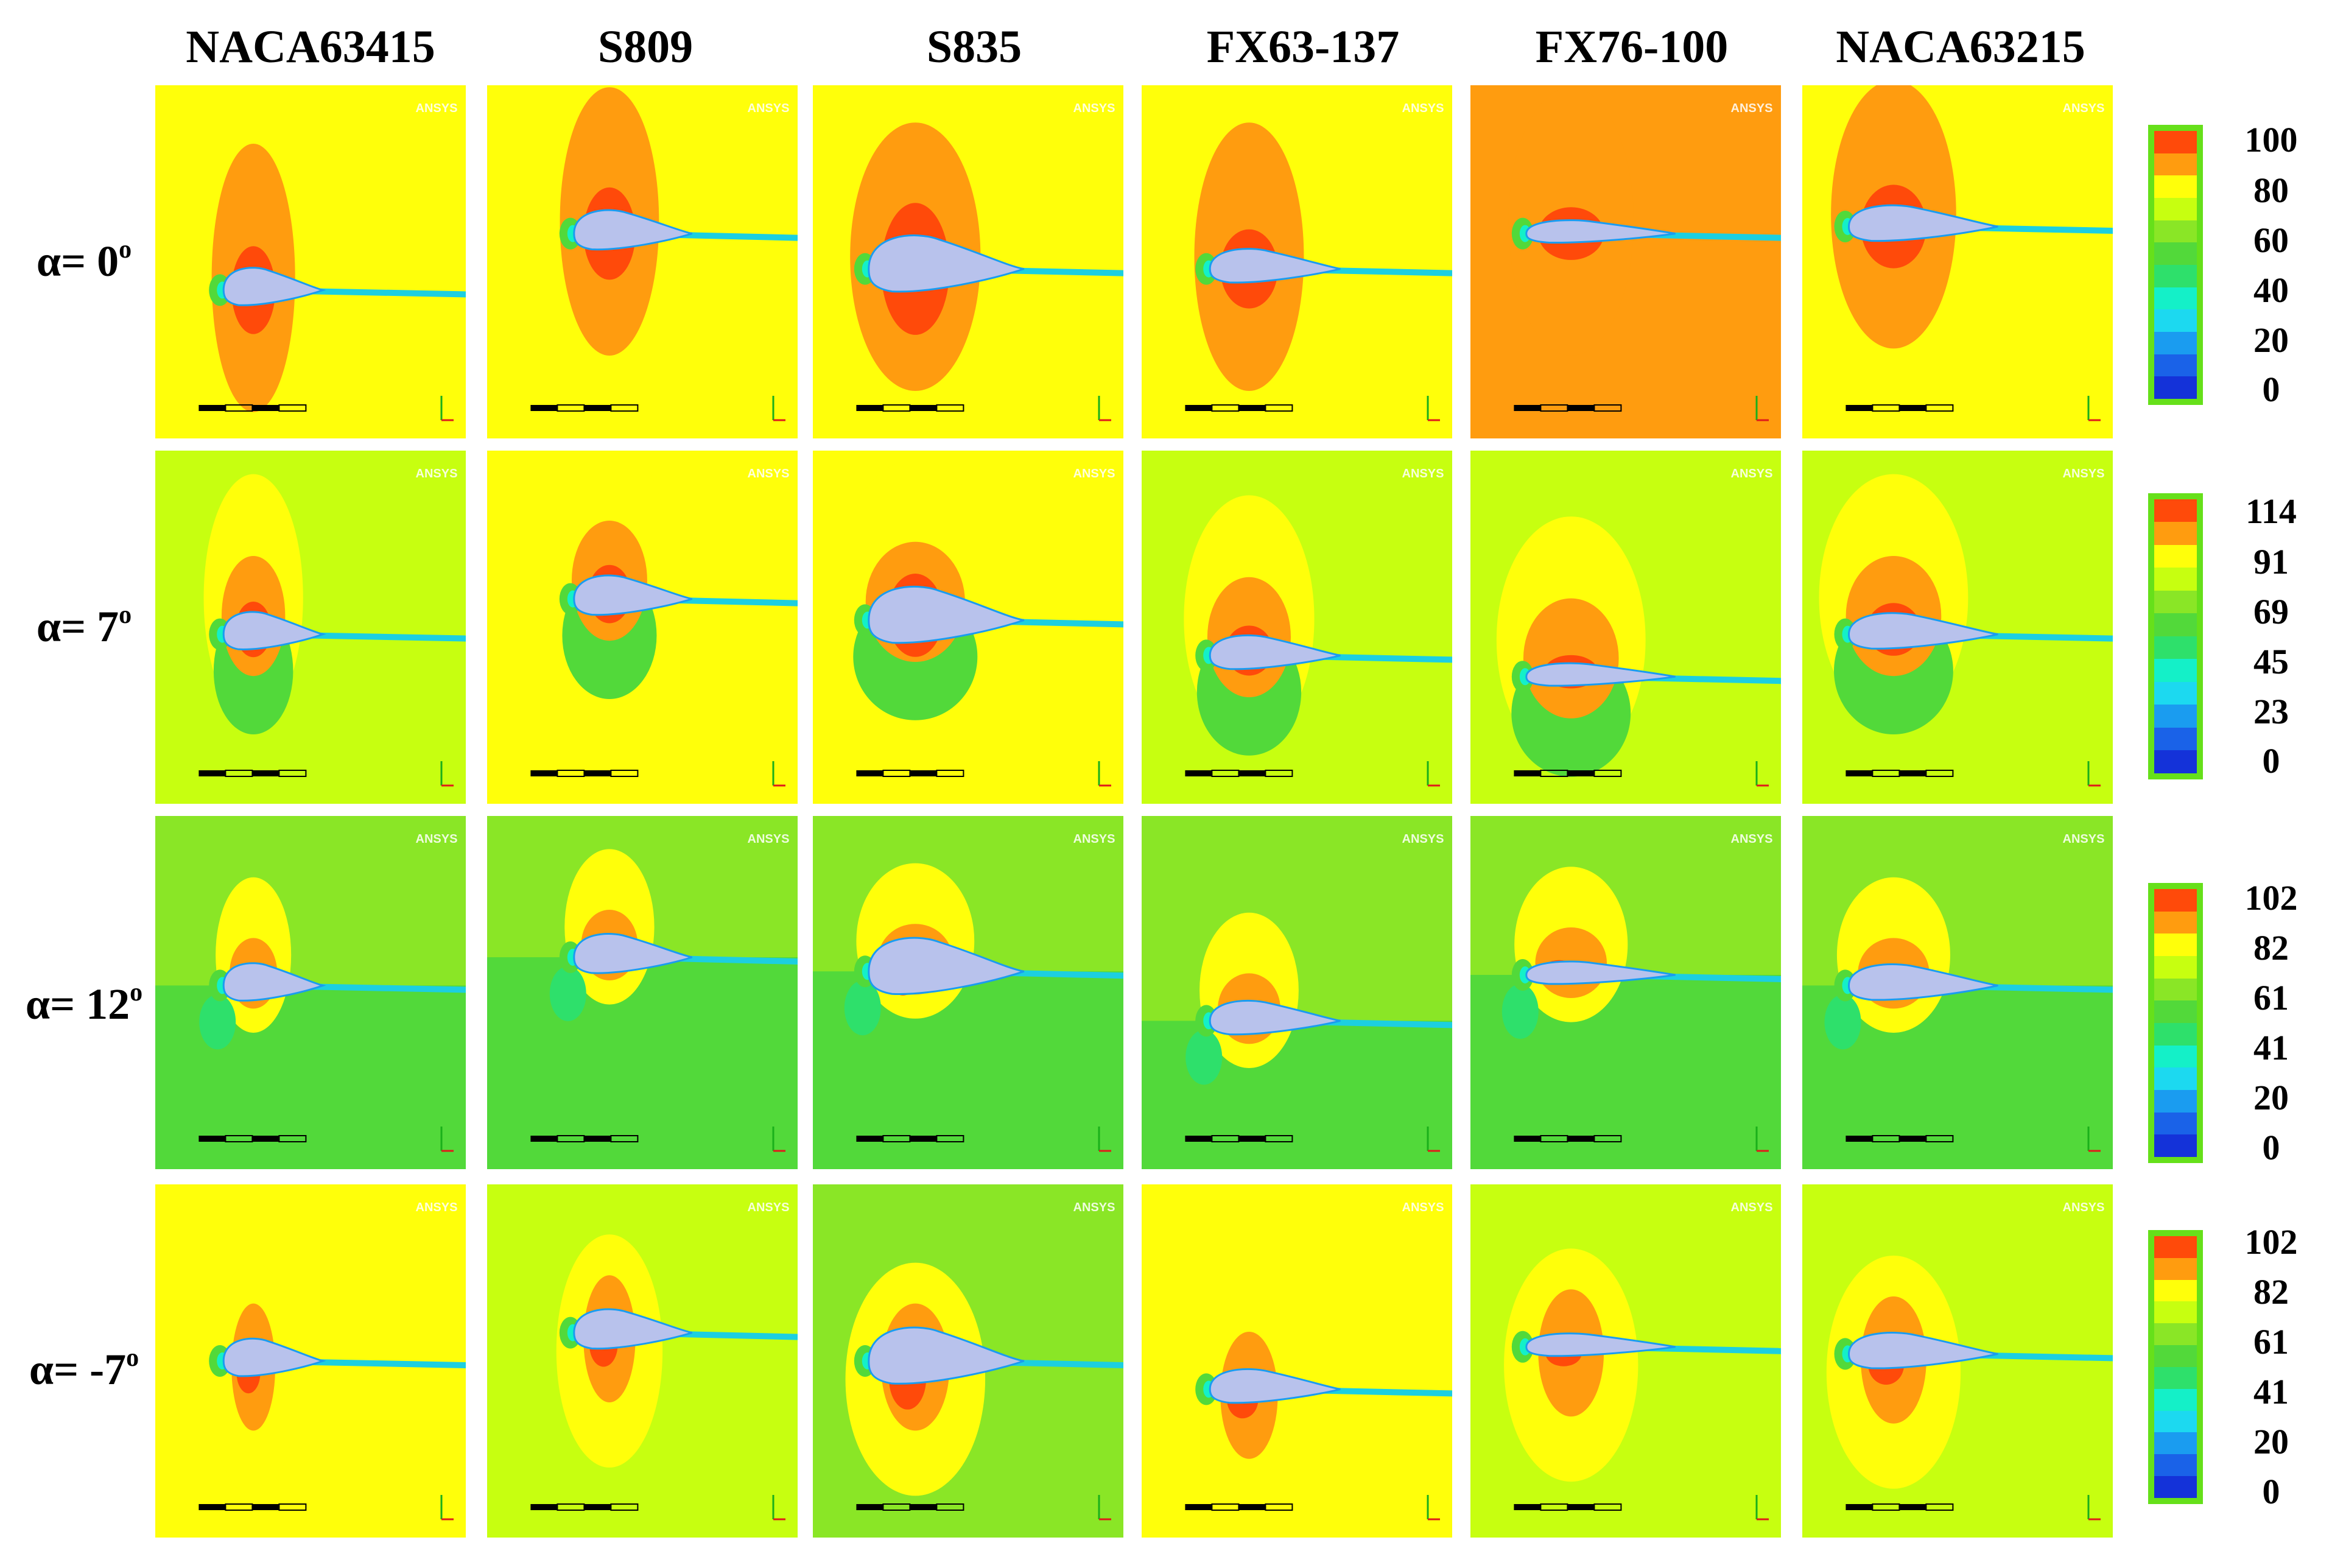 The width and height of the screenshot is (2332, 1568). Describe the element at coordinates (310, 46) in the screenshot. I see `column-title-naca63415: NACA63415` at that location.